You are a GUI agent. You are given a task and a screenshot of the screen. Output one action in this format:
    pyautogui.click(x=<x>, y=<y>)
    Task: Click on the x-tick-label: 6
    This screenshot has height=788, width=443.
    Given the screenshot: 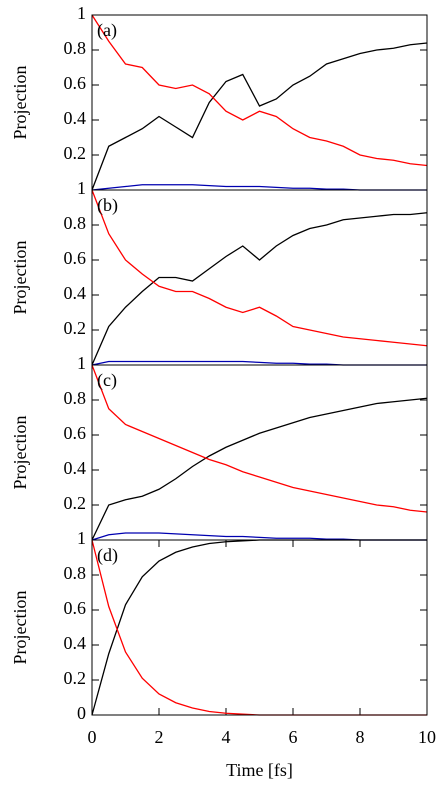 What is the action you would take?
    pyautogui.click(x=293, y=737)
    